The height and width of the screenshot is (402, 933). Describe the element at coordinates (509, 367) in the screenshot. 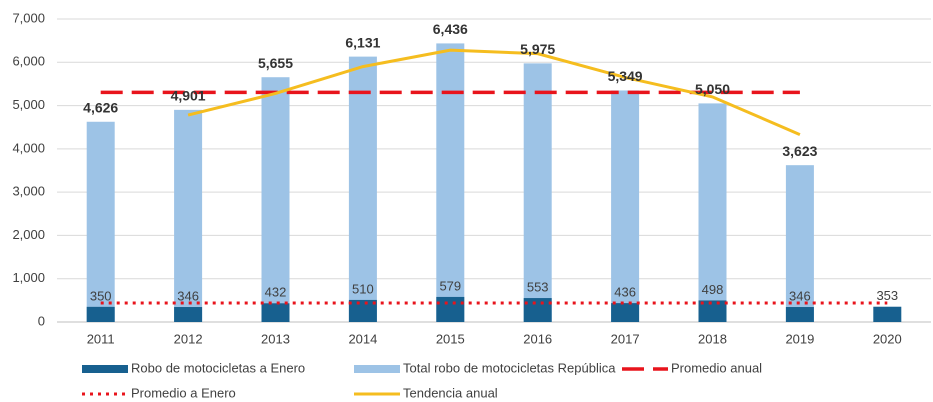

I see `legend-label: Total robo de motocicletas República` at that location.